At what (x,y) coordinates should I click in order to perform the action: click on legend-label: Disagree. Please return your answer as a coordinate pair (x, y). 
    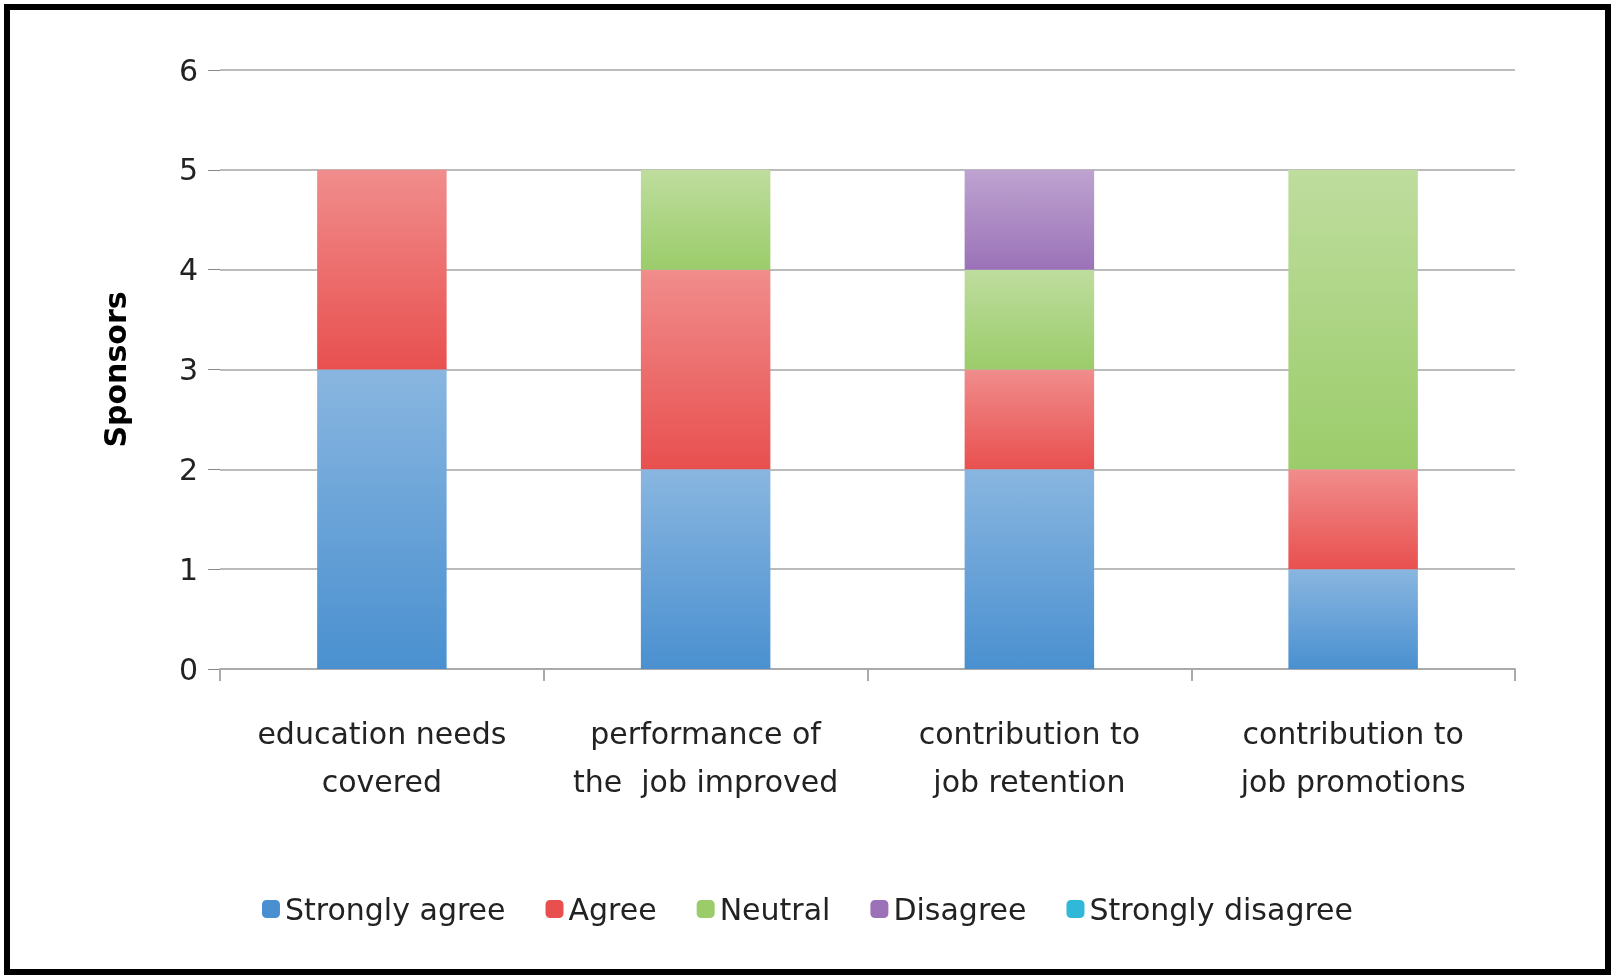
    Looking at the image, I should click on (960, 909).